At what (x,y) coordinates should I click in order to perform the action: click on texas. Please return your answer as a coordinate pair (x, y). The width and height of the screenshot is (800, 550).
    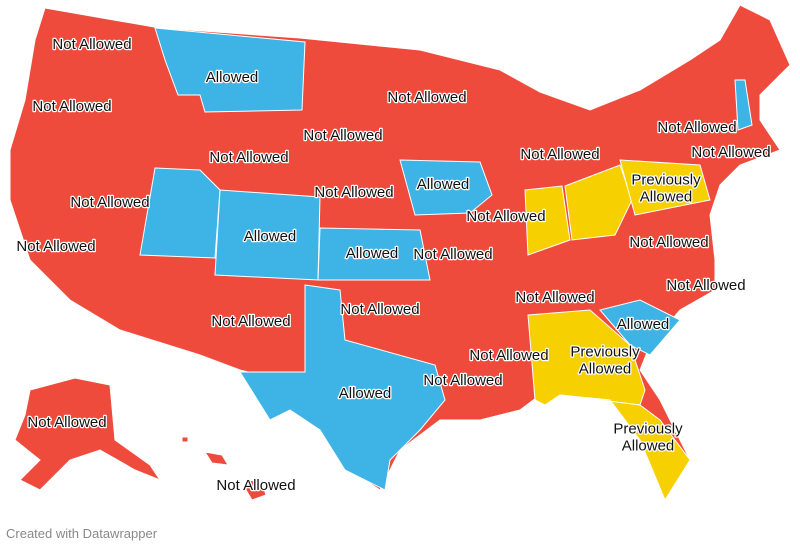
    Looking at the image, I should click on (342, 387).